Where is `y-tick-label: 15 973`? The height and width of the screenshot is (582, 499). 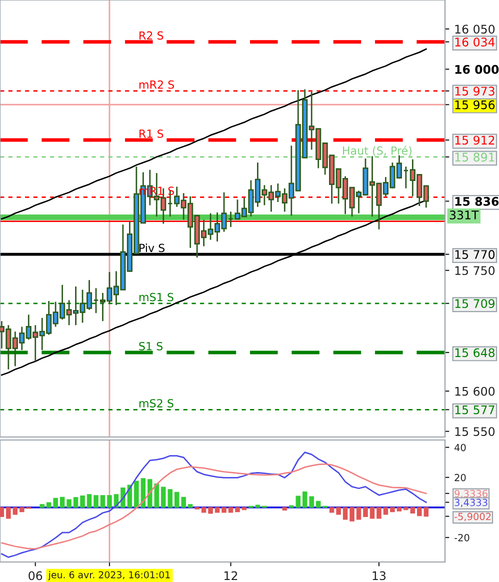 y-tick-label: 15 973 is located at coordinates (474, 91).